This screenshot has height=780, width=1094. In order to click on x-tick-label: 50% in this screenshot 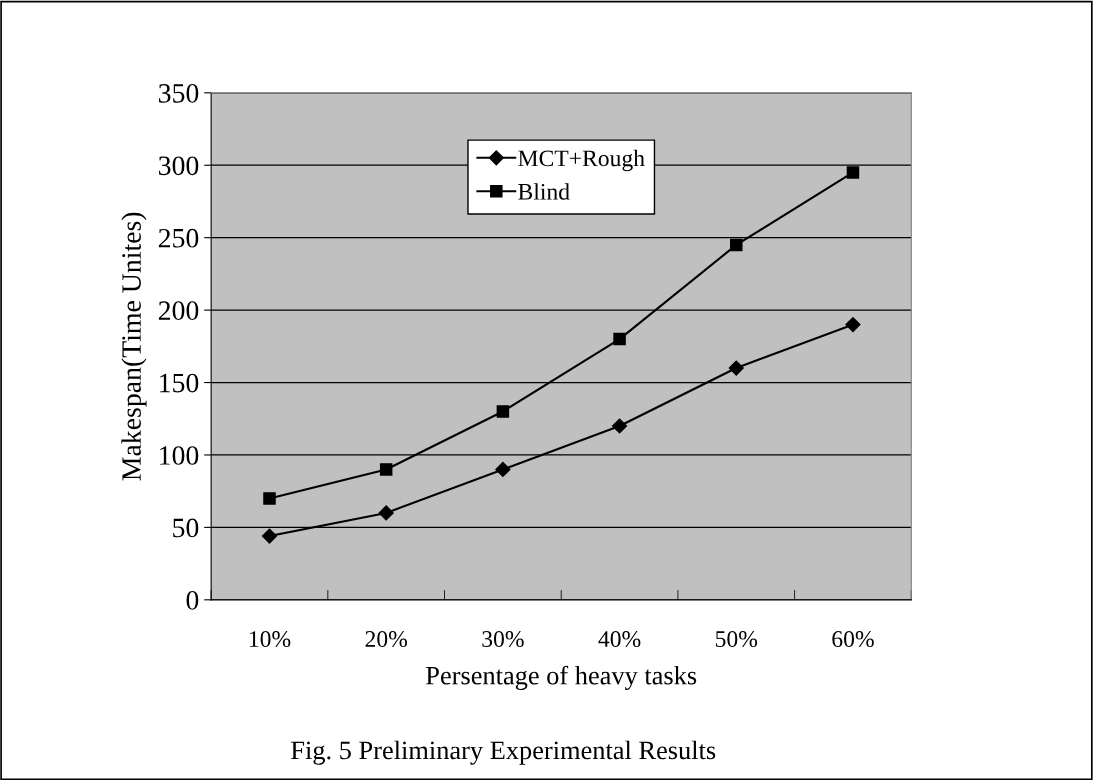, I will do `click(737, 639)`.